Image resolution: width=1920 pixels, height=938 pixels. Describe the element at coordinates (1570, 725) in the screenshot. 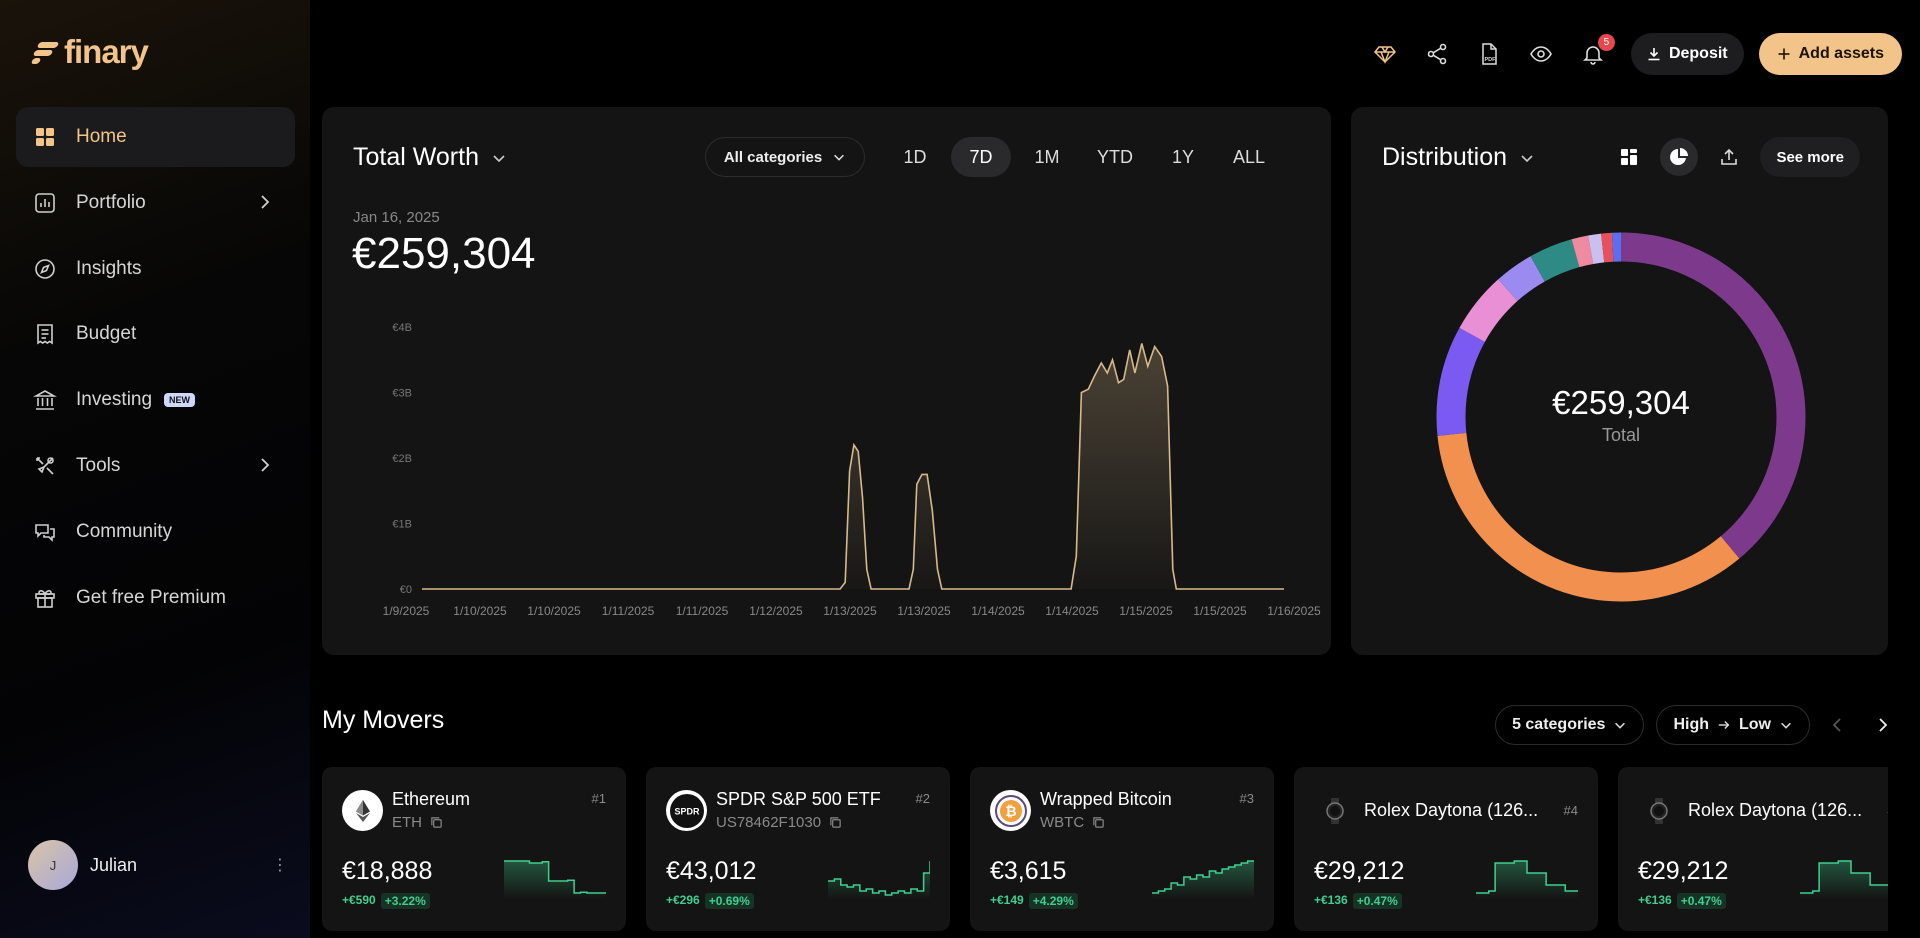

I see `movers-category-select: 5 categories` at that location.